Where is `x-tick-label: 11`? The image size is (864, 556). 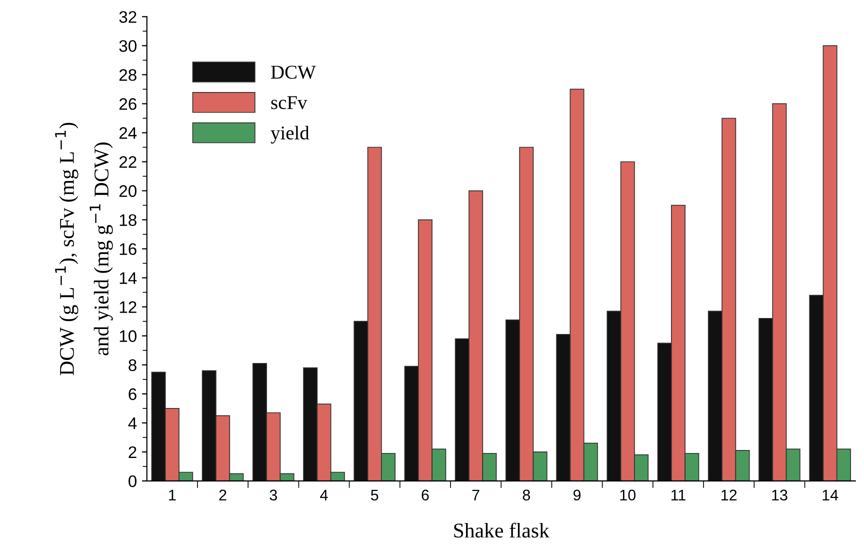
x-tick-label: 11 is located at coordinates (678, 495).